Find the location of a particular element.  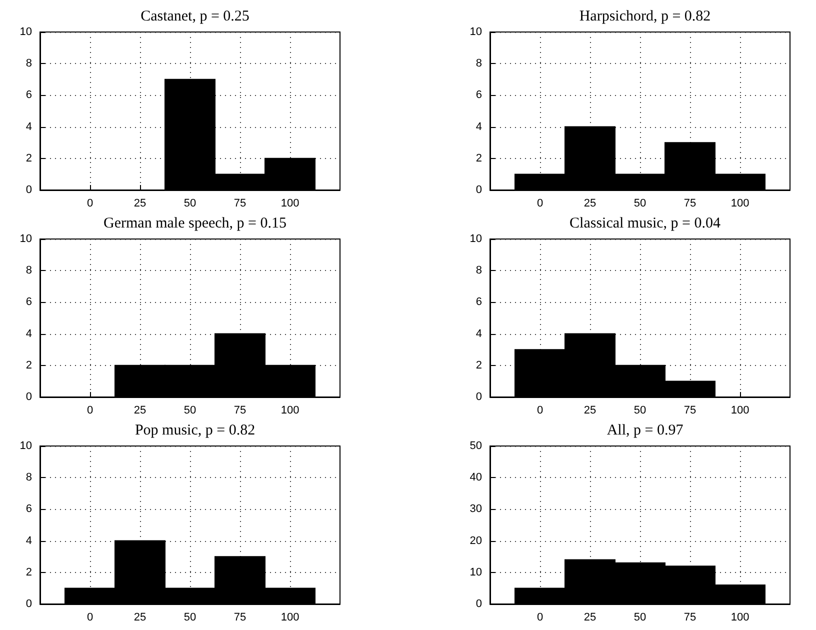

y-tick-label: 40 is located at coordinates (476, 478).